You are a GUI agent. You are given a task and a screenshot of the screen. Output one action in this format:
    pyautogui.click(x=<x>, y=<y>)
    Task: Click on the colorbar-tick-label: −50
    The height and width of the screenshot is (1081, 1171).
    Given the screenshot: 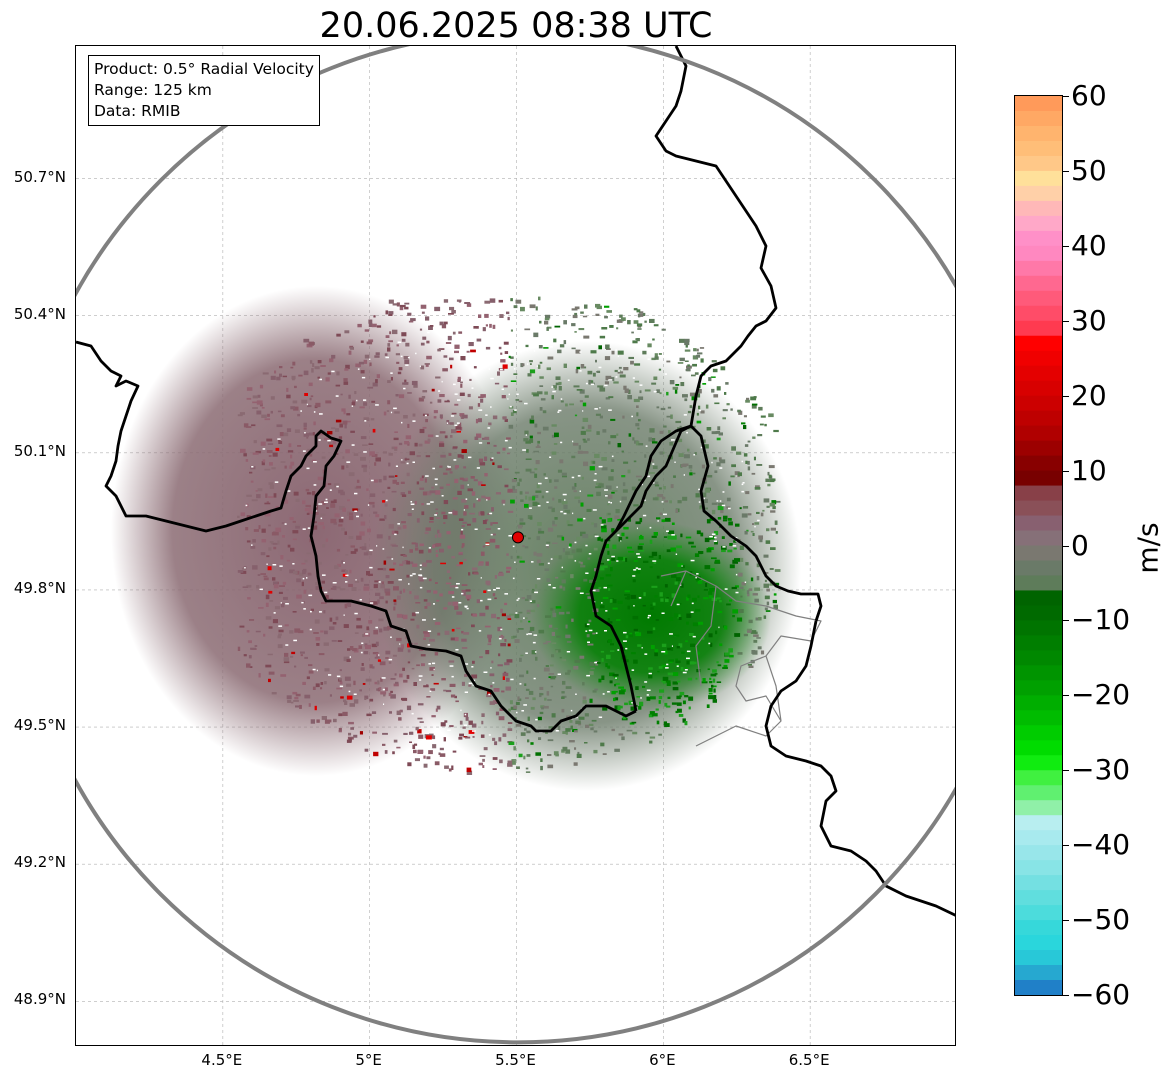 What is the action you would take?
    pyautogui.click(x=1101, y=920)
    